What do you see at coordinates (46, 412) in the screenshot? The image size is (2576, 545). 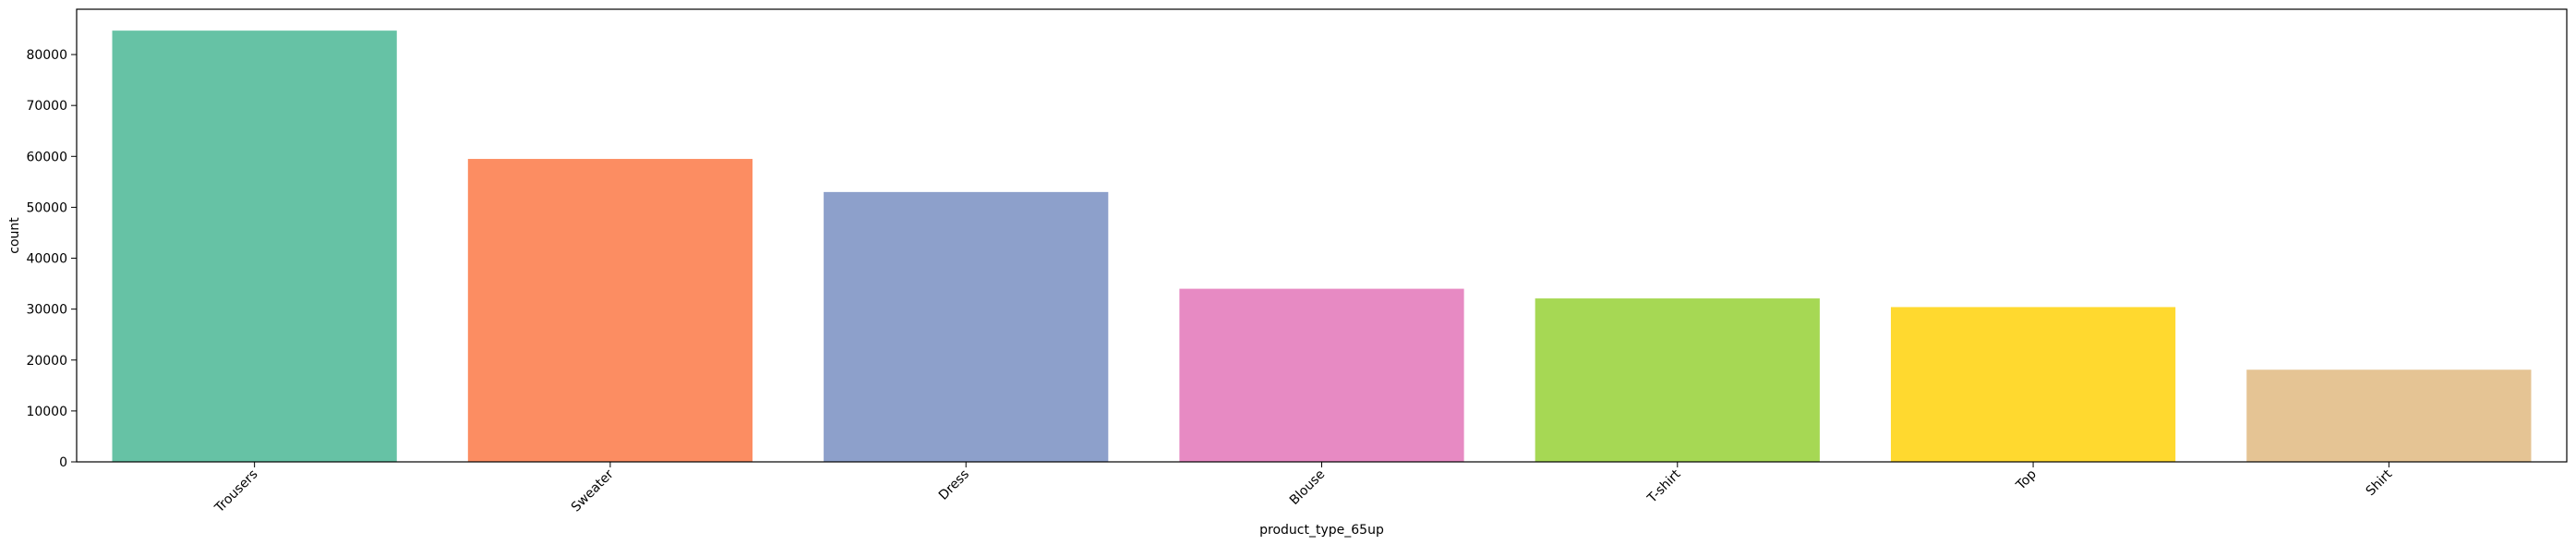 I see `y-tick-label: 10000` at bounding box center [46, 412].